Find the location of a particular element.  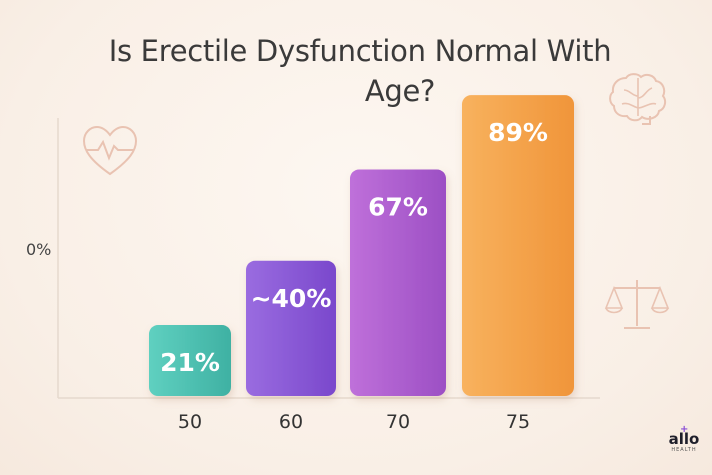

brain-icon is located at coordinates (638, 99).